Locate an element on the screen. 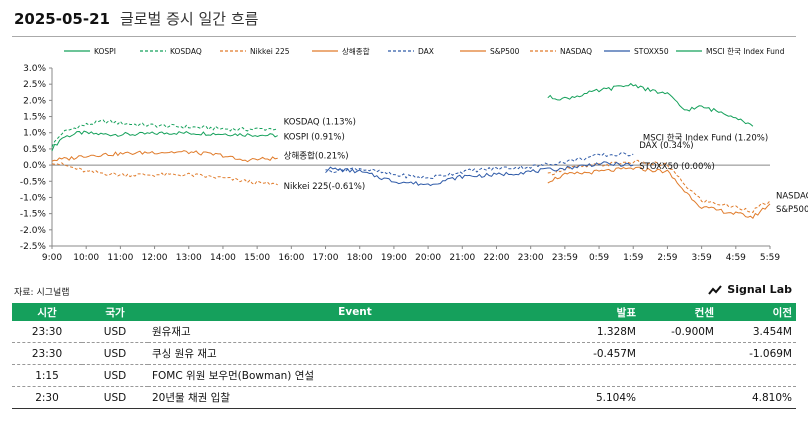  cell-event: FOMC 위원 보우먼(Bowman) 연설 is located at coordinates (355, 375).